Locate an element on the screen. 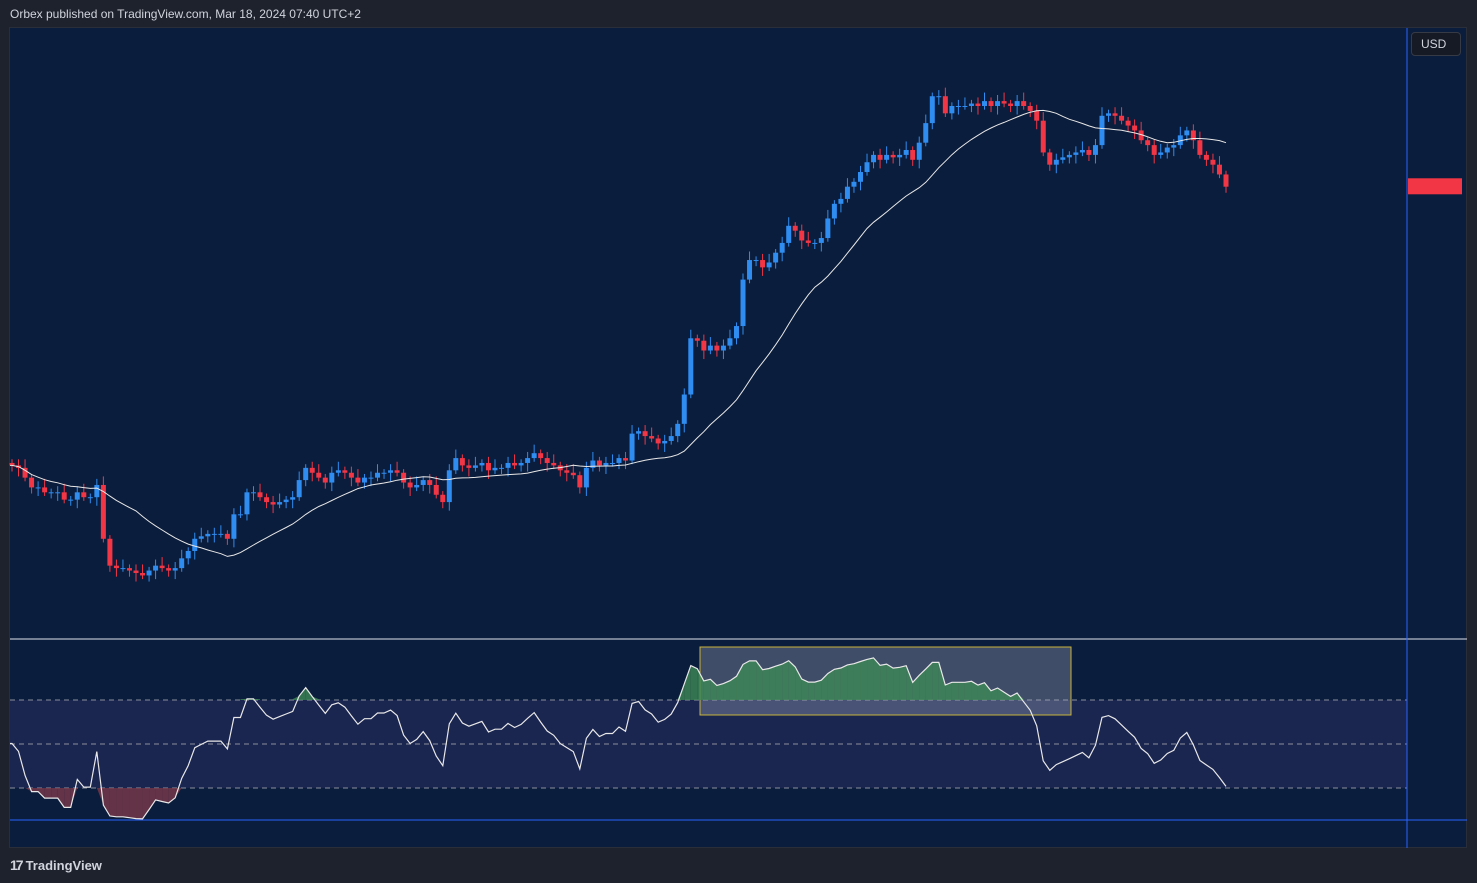 This screenshot has height=883, width=1477. currency-button: USD is located at coordinates (1436, 44).